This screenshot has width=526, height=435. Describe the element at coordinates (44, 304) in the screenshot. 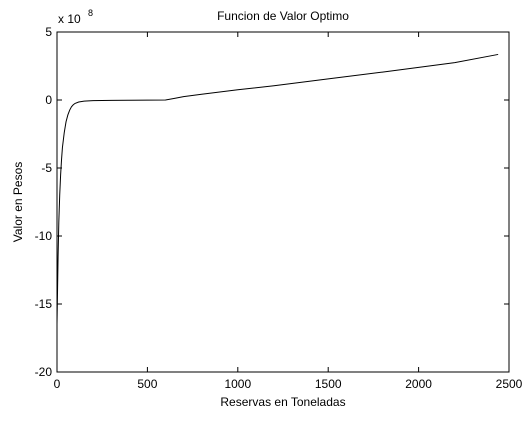

I see `y-tick-label: -15` at that location.